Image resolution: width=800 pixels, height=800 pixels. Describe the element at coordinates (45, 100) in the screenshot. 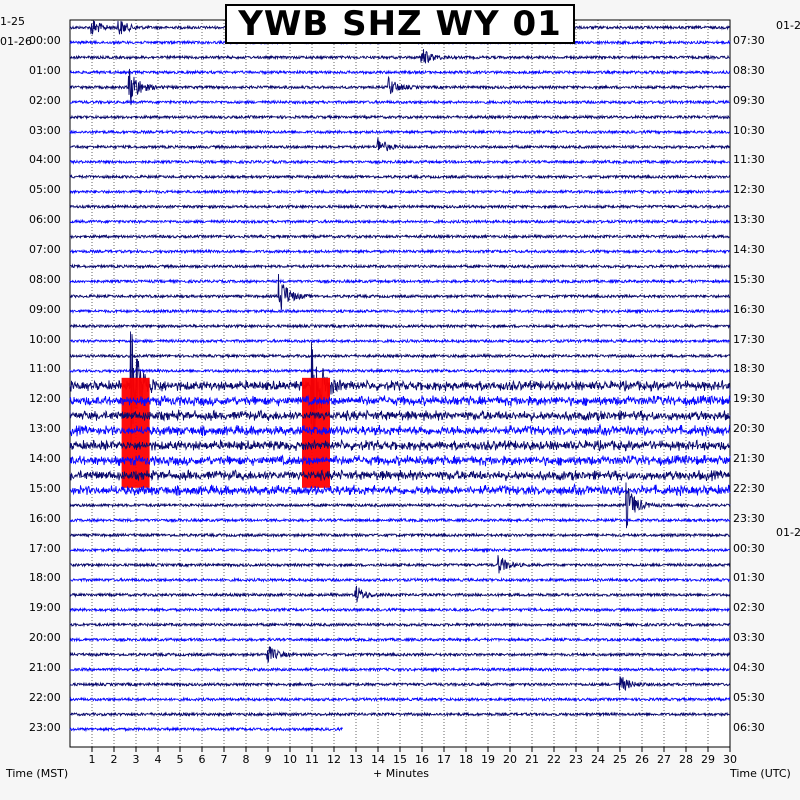

I see `left-hour-label: 02:00` at that location.